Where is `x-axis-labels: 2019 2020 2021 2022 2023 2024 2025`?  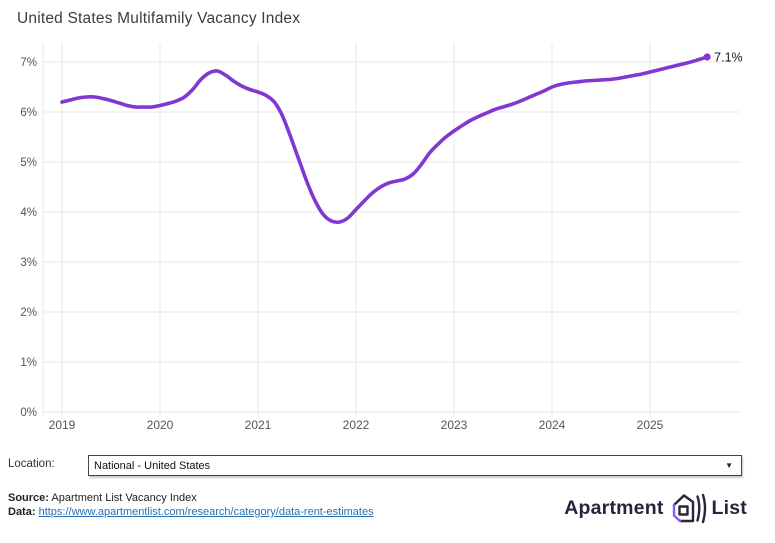 x-axis-labels: 2019 2020 2021 2022 2023 2024 2025 is located at coordinates (356, 425).